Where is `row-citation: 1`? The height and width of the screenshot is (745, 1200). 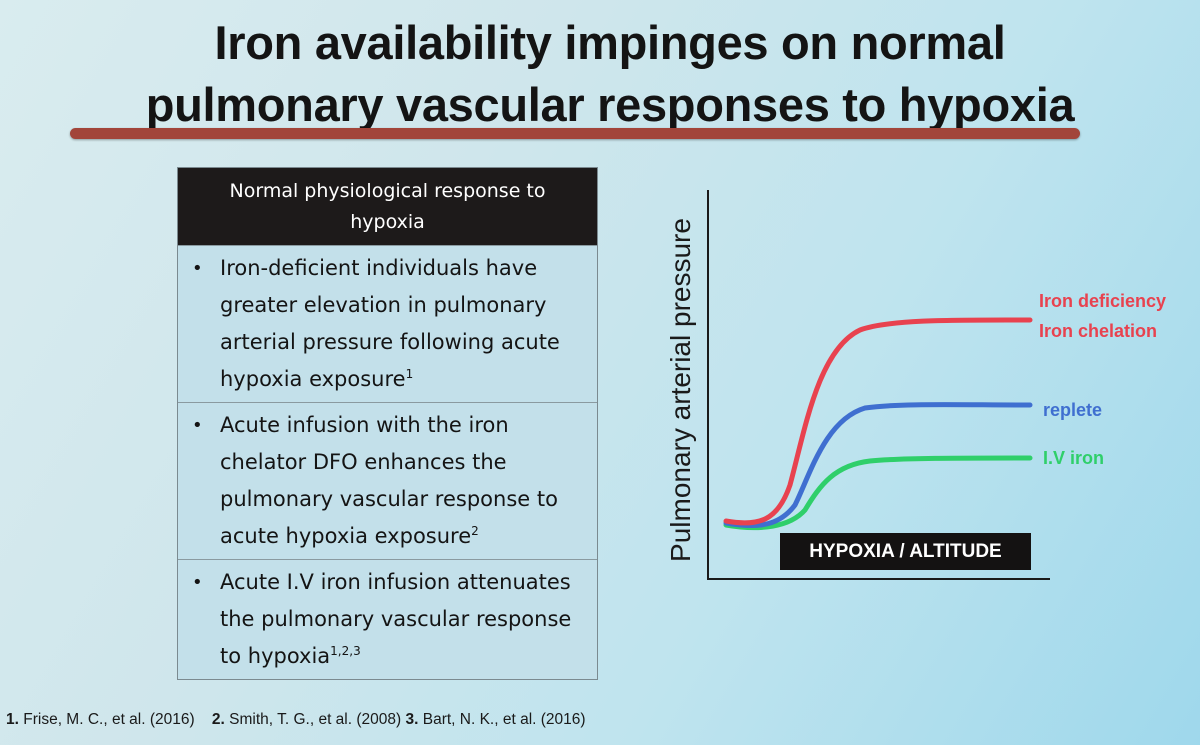
row-citation: 1 is located at coordinates (409, 374).